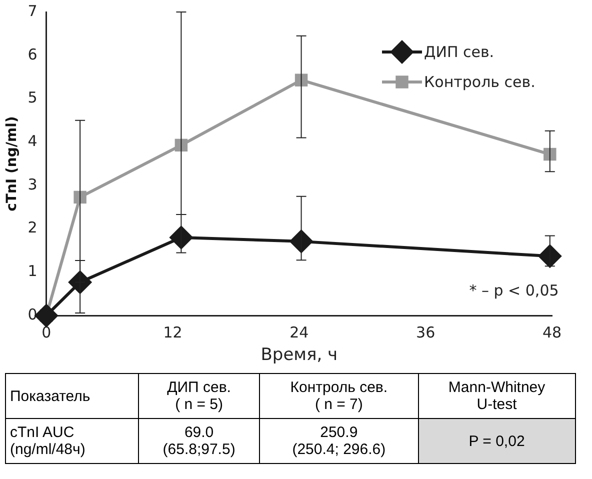 The height and width of the screenshot is (479, 592). Describe the element at coordinates (514, 290) in the screenshot. I see `annotation: * – p < 0,05` at that location.